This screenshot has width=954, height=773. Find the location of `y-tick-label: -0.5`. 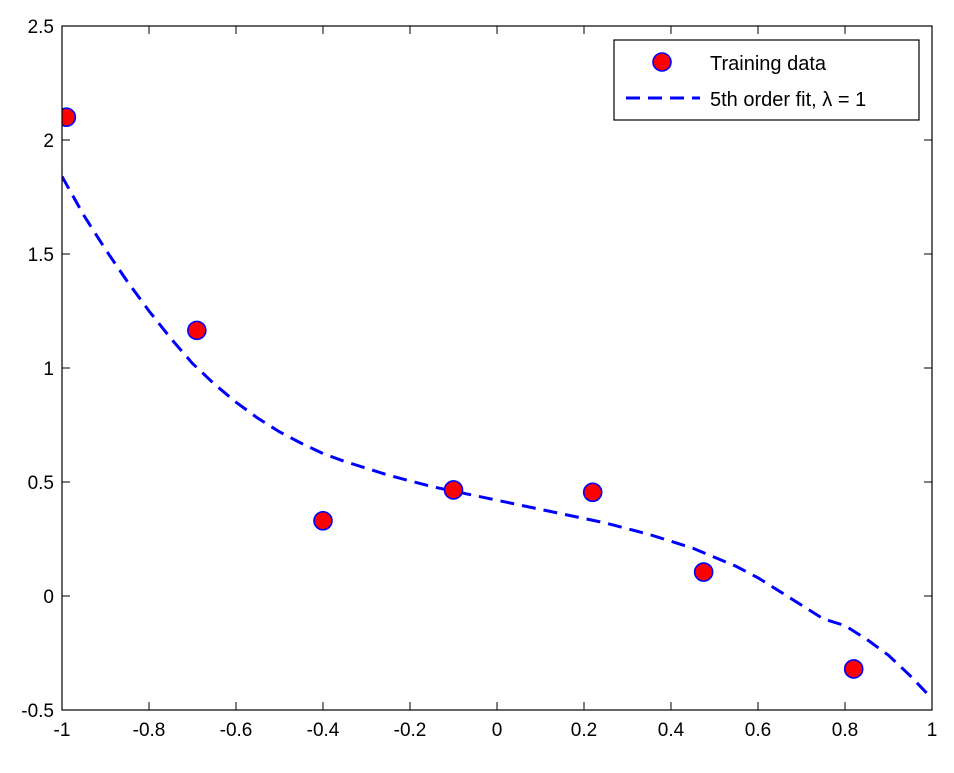

y-tick-label: -0.5 is located at coordinates (37, 711).